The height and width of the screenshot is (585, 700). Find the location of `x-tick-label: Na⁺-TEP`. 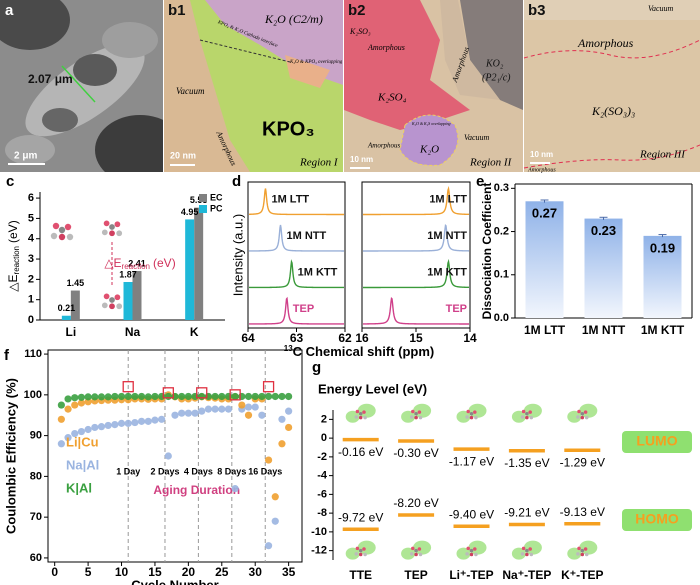

x-tick-label: Na⁺-TEP is located at coordinates (526, 575).